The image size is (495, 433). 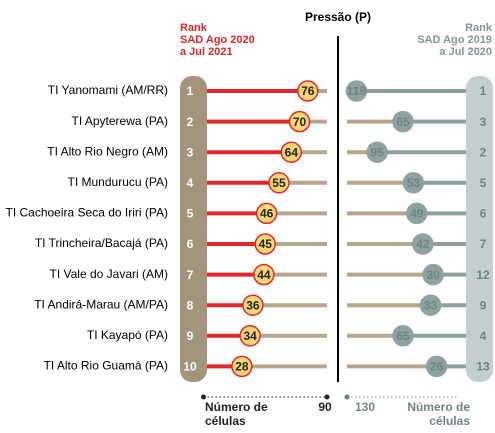 What do you see at coordinates (101, 304) in the screenshot?
I see `category-label: TI Andirá-Marau (AM/PA)` at bounding box center [101, 304].